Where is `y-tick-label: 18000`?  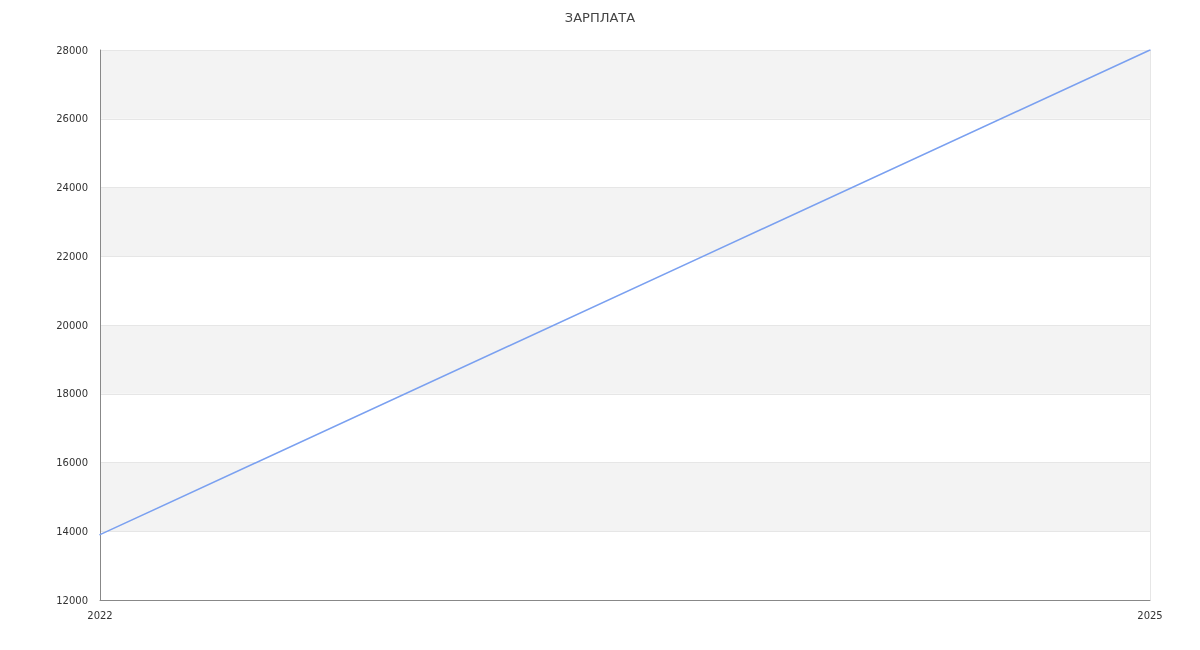 y-tick-label: 18000 is located at coordinates (72, 394).